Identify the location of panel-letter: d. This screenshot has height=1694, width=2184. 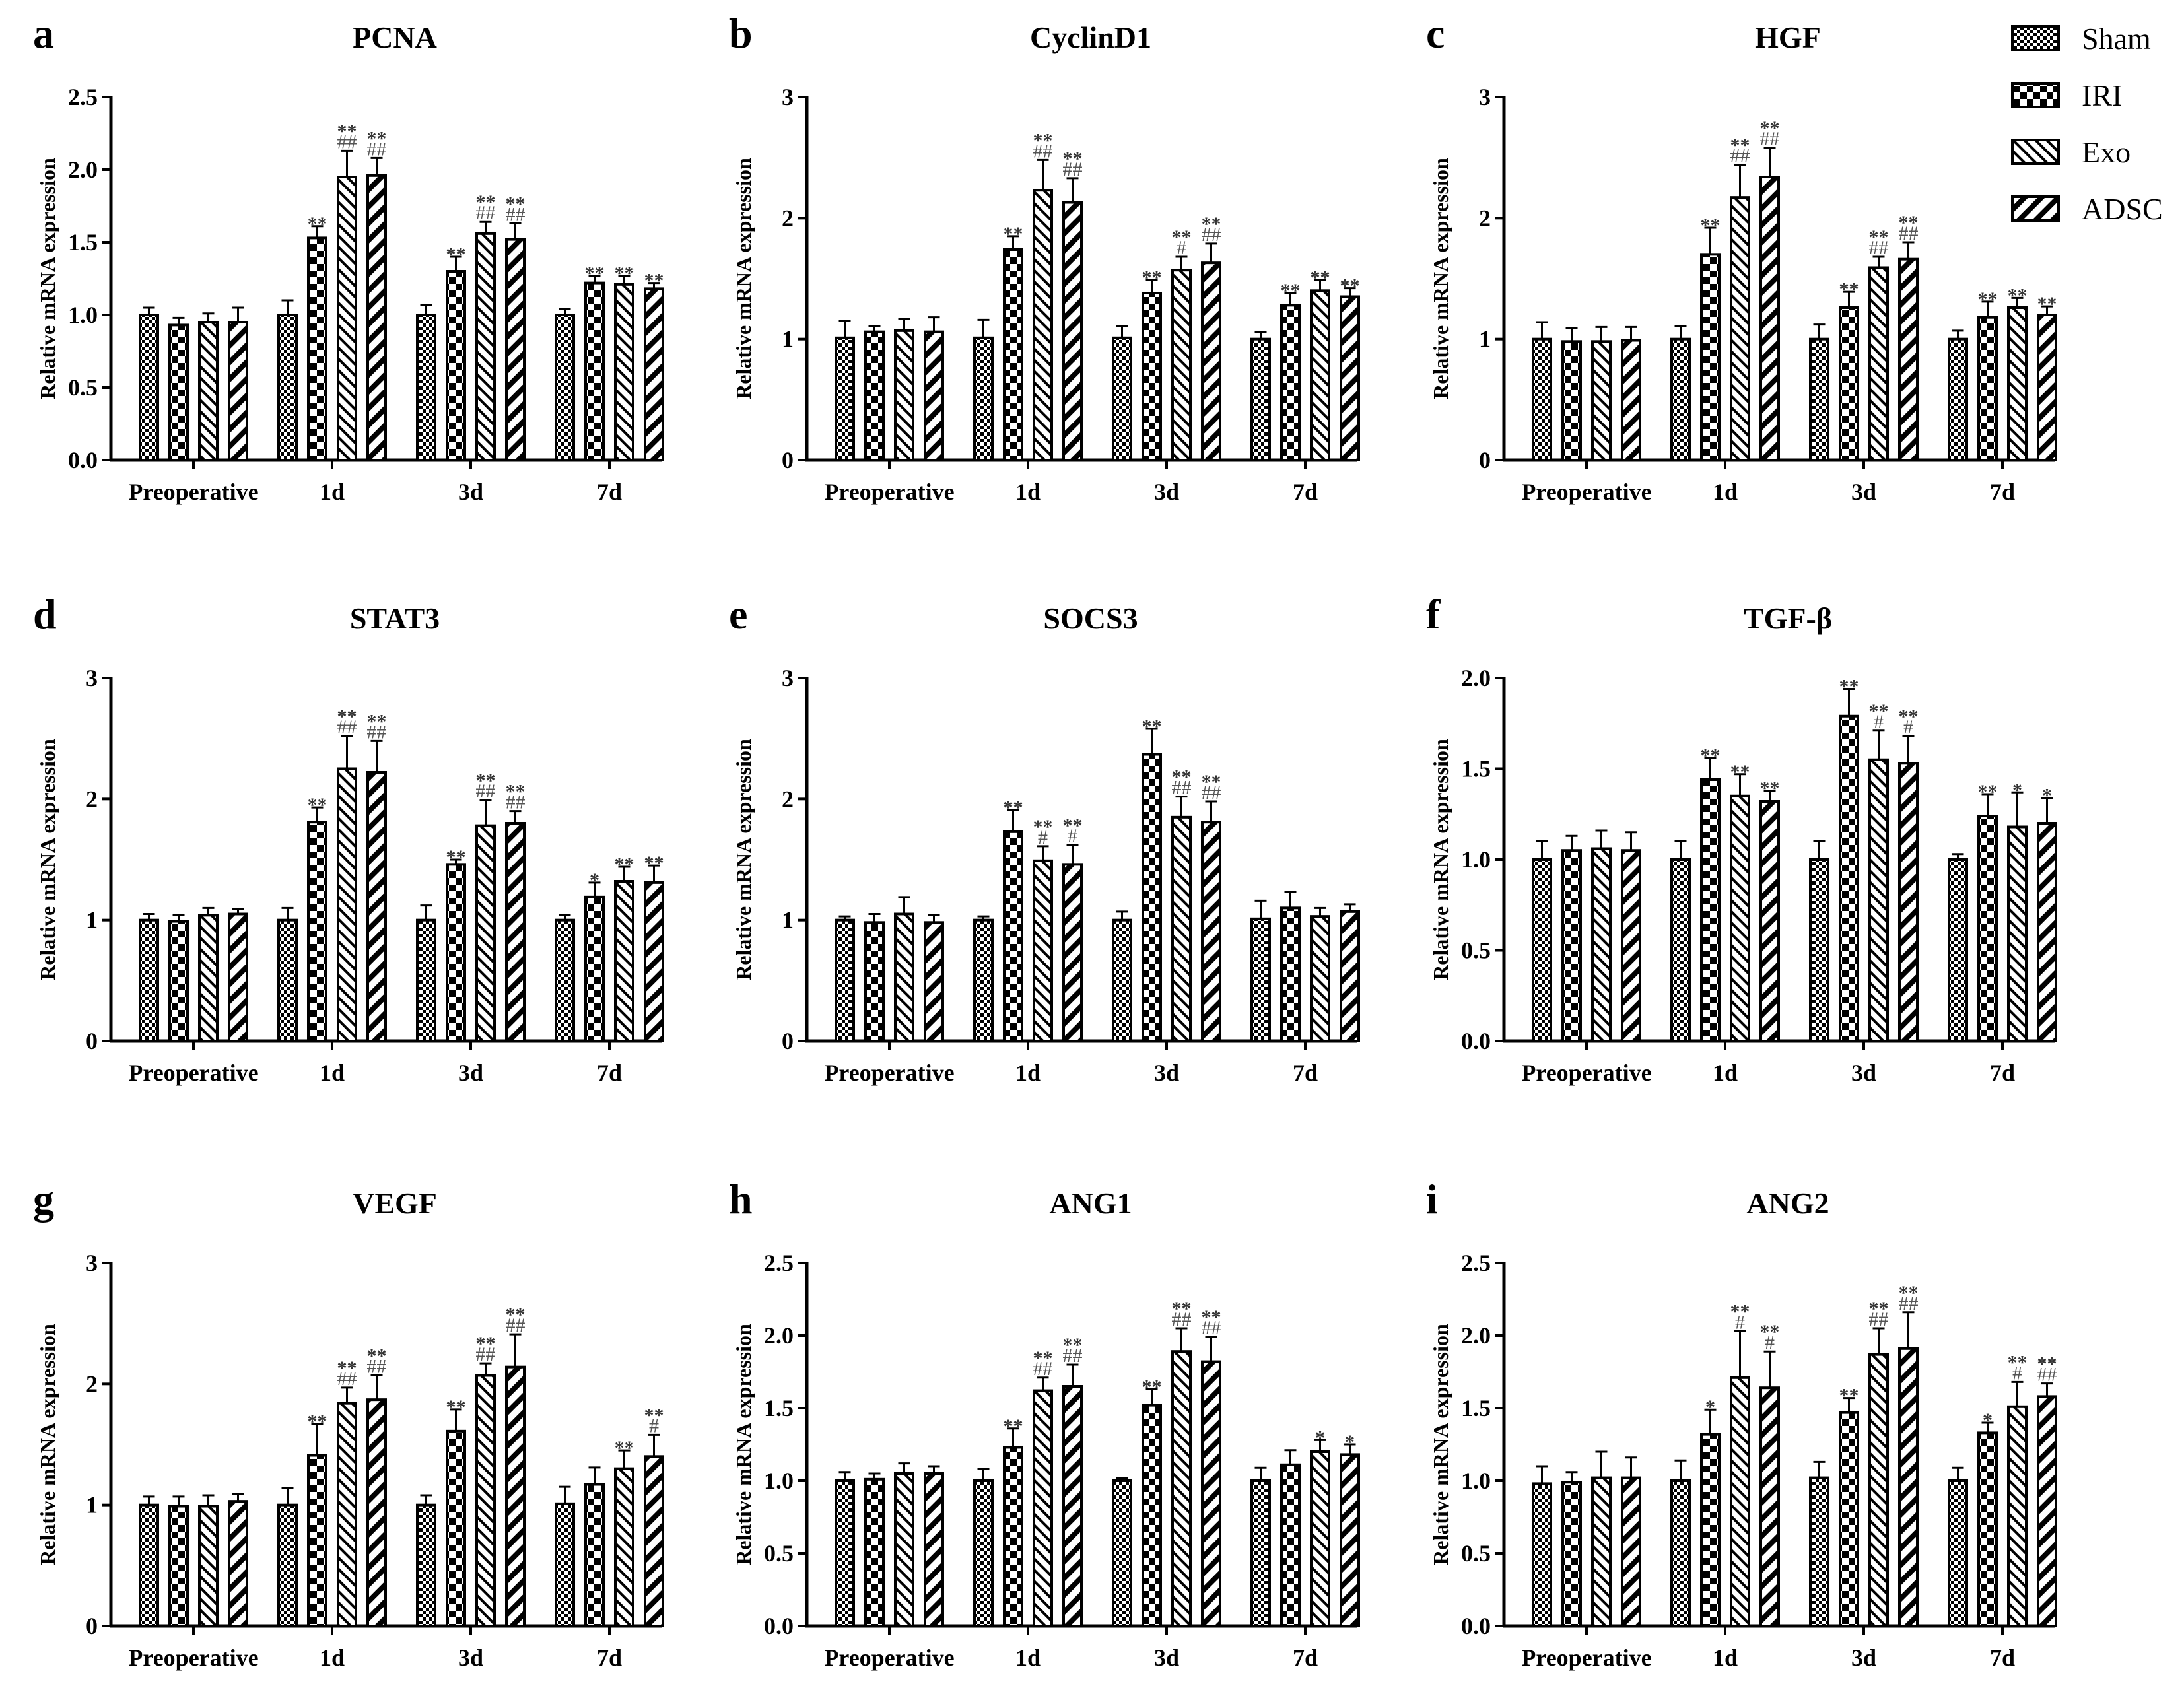
(45, 614).